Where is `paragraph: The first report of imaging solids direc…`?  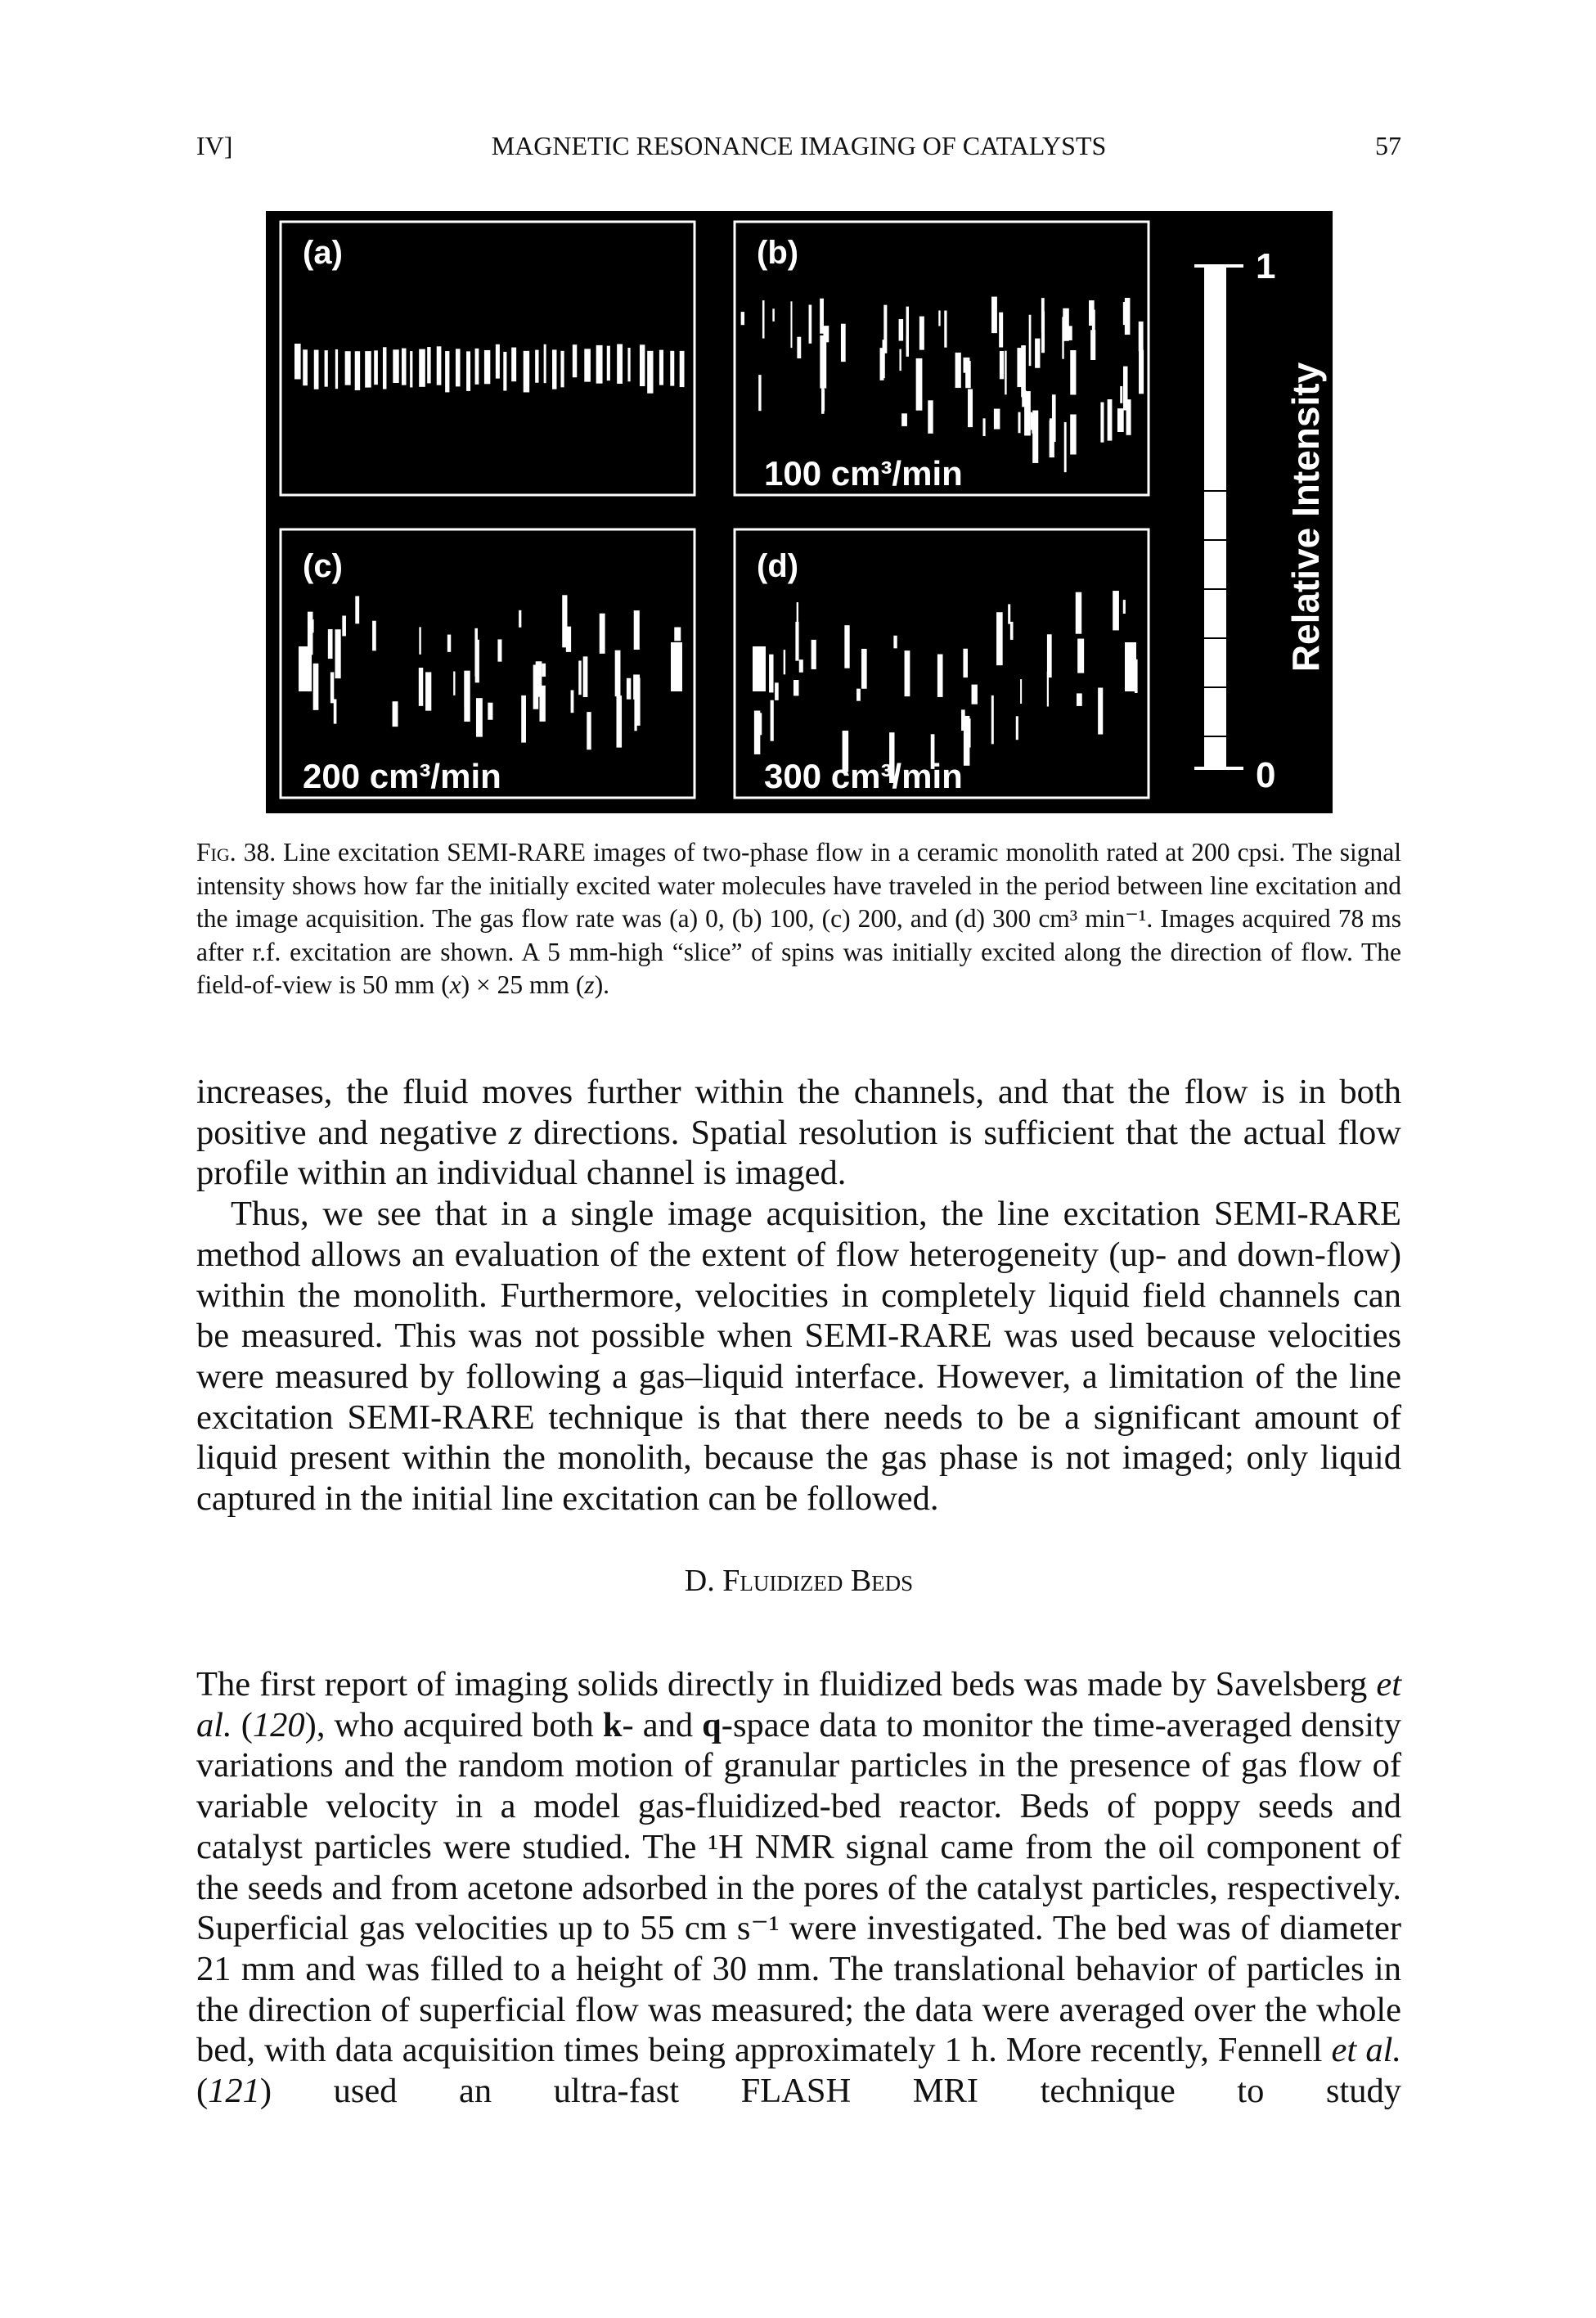 paragraph: The first report of imaging solids direc… is located at coordinates (798, 1888).